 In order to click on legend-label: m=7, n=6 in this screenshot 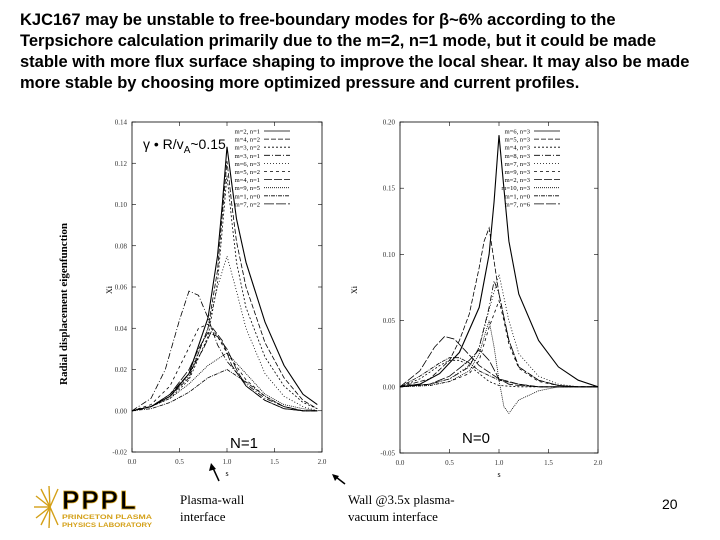, I will do `click(518, 204)`.